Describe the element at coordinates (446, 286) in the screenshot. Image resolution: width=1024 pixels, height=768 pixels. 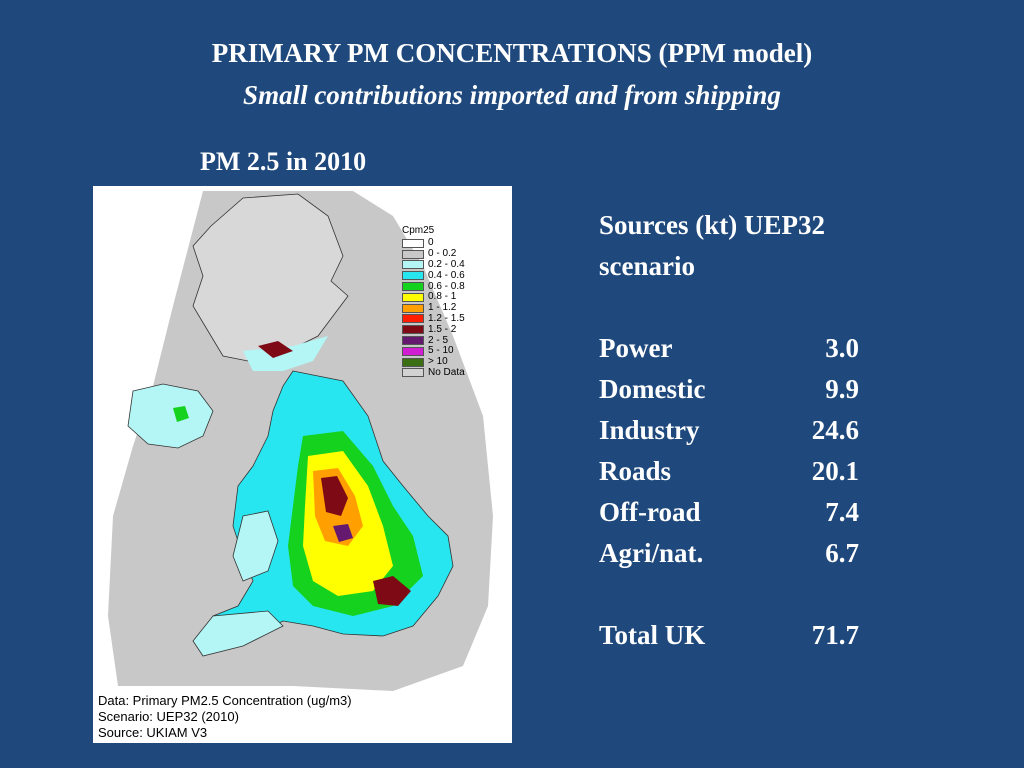
I see `legend-label: 0.6 - 0.8` at that location.